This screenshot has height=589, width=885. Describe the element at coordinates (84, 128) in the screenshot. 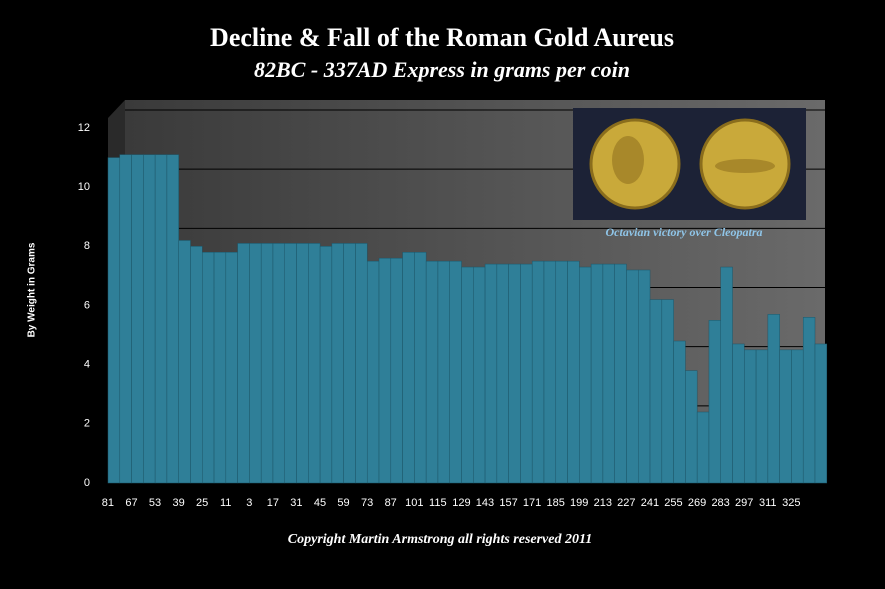

I see `y-tick-label: 12` at that location.